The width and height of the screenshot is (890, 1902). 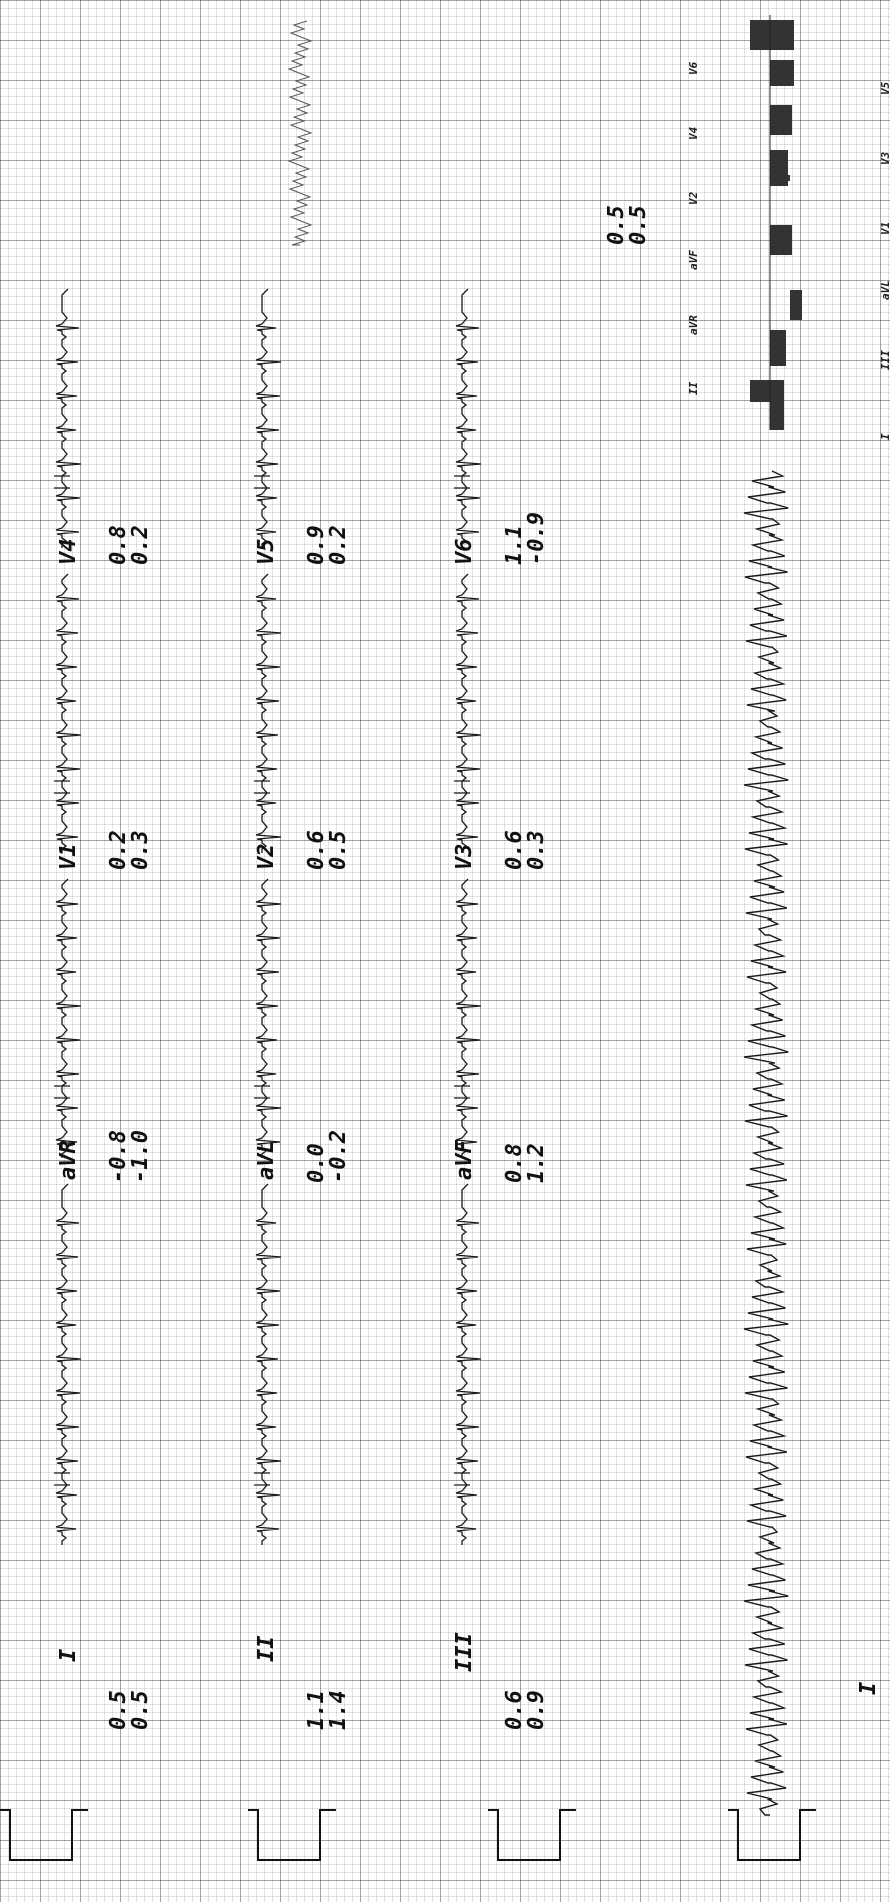 What do you see at coordinates (62, 1092) in the screenshot?
I see `trace-marker-aVR` at bounding box center [62, 1092].